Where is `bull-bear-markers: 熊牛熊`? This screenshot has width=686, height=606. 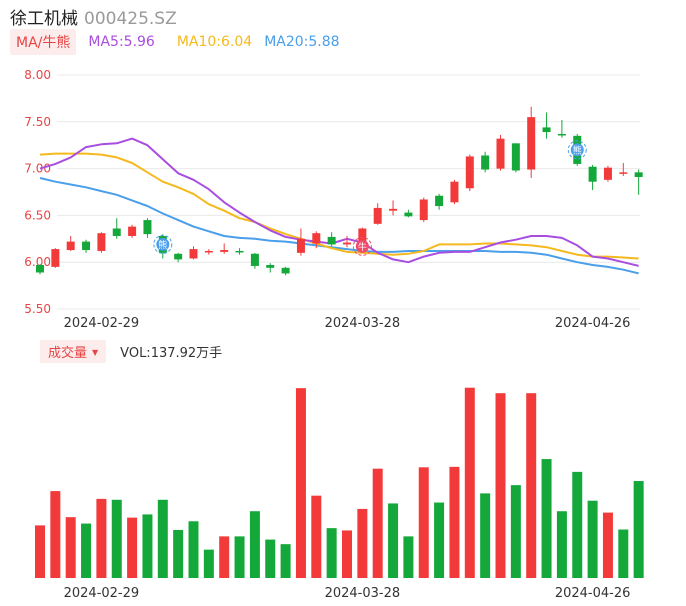
bull-bear-markers: 熊牛熊 is located at coordinates (370, 198).